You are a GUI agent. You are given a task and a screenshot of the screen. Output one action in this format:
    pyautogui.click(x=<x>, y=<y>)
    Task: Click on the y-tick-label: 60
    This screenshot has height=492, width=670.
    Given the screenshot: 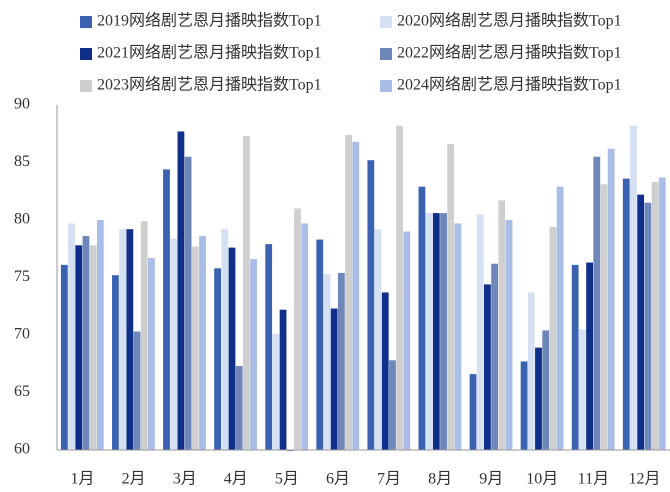 What is the action you would take?
    pyautogui.click(x=22, y=449)
    